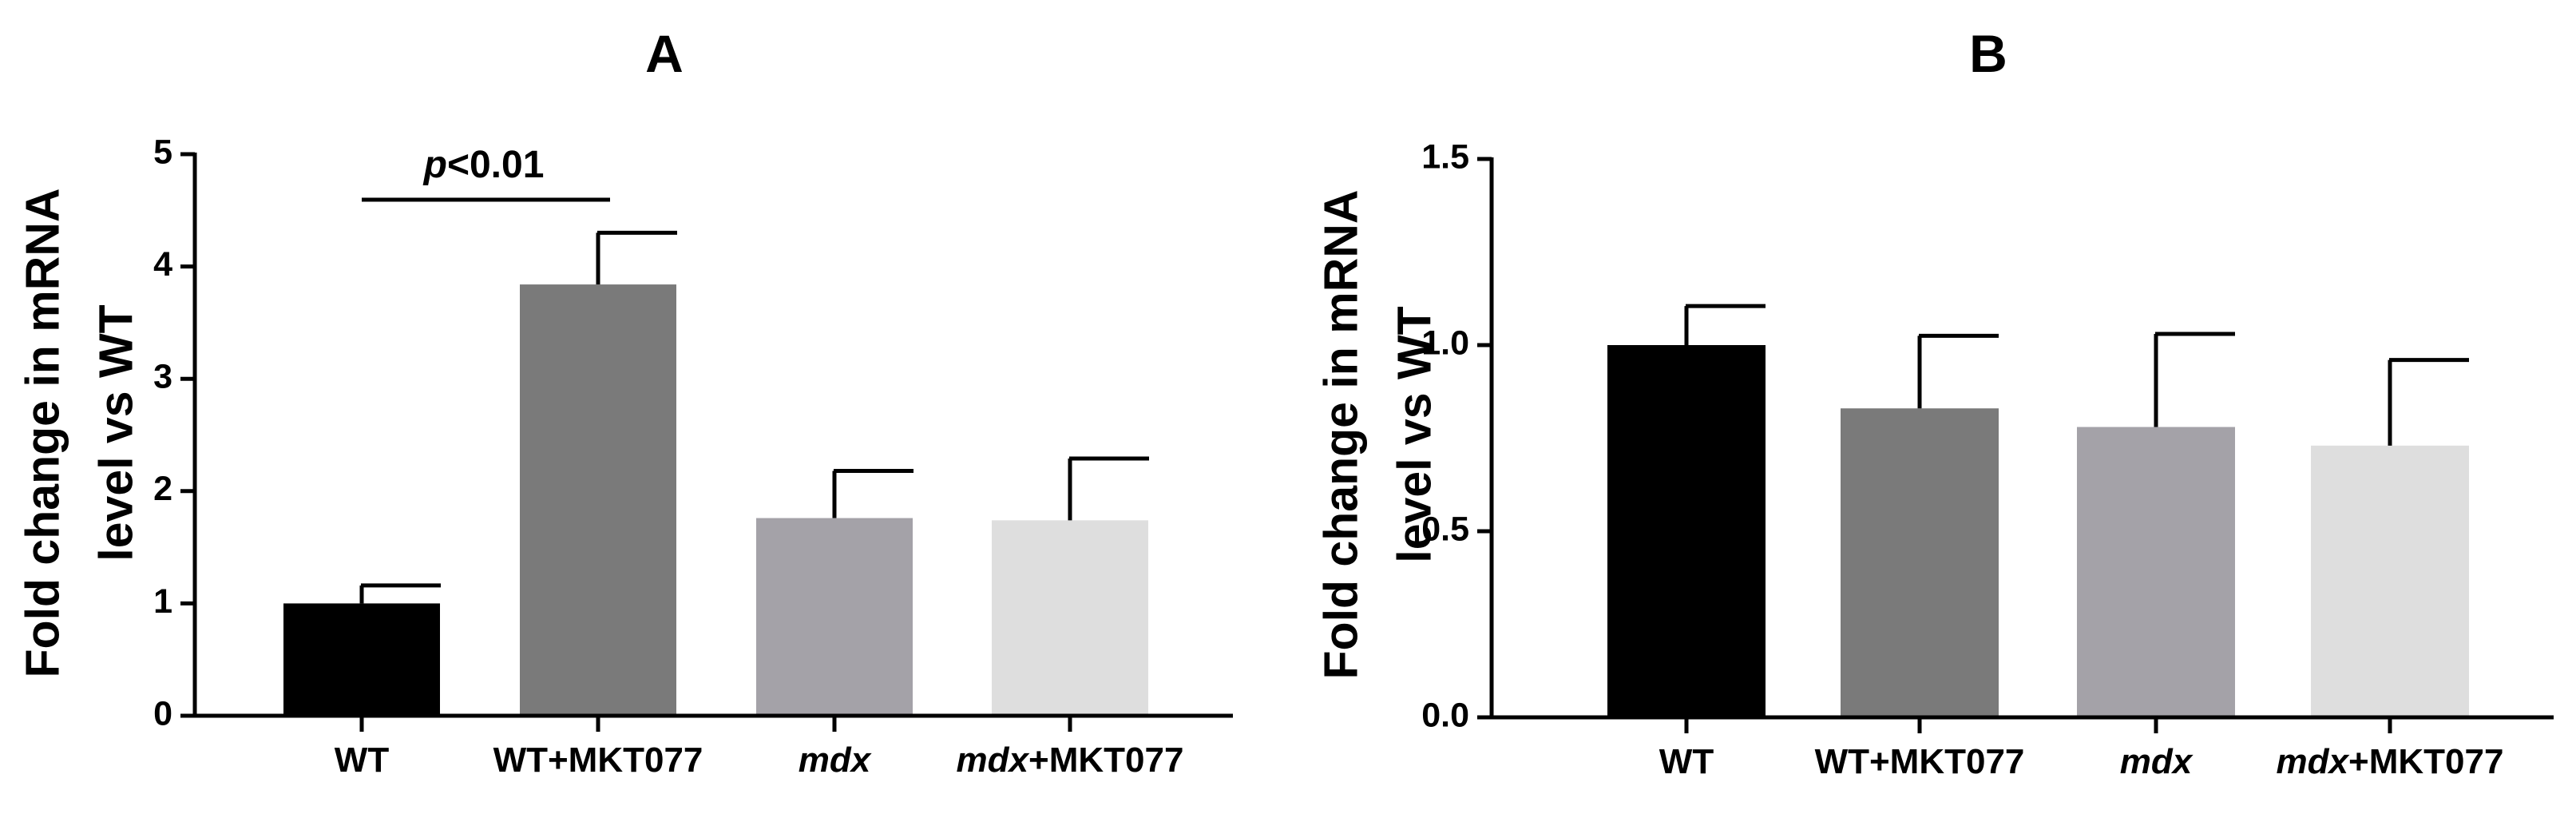 This screenshot has height=814, width=2576. What do you see at coordinates (162, 713) in the screenshot?
I see `y-tick-label: 0` at bounding box center [162, 713].